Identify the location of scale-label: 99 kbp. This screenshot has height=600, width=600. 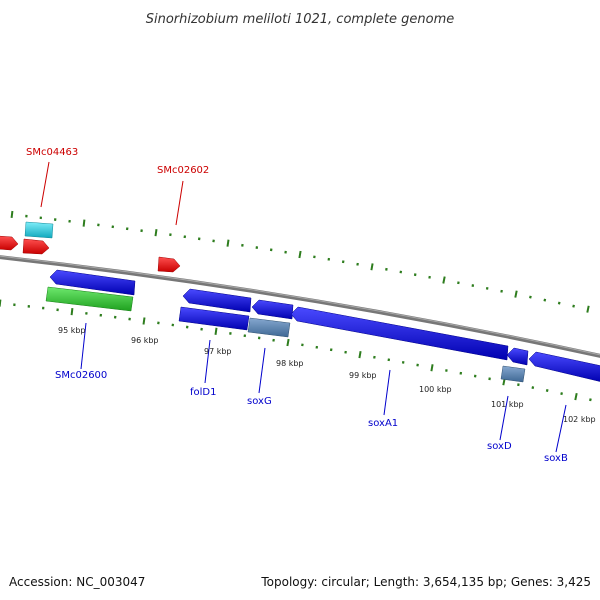
(363, 375).